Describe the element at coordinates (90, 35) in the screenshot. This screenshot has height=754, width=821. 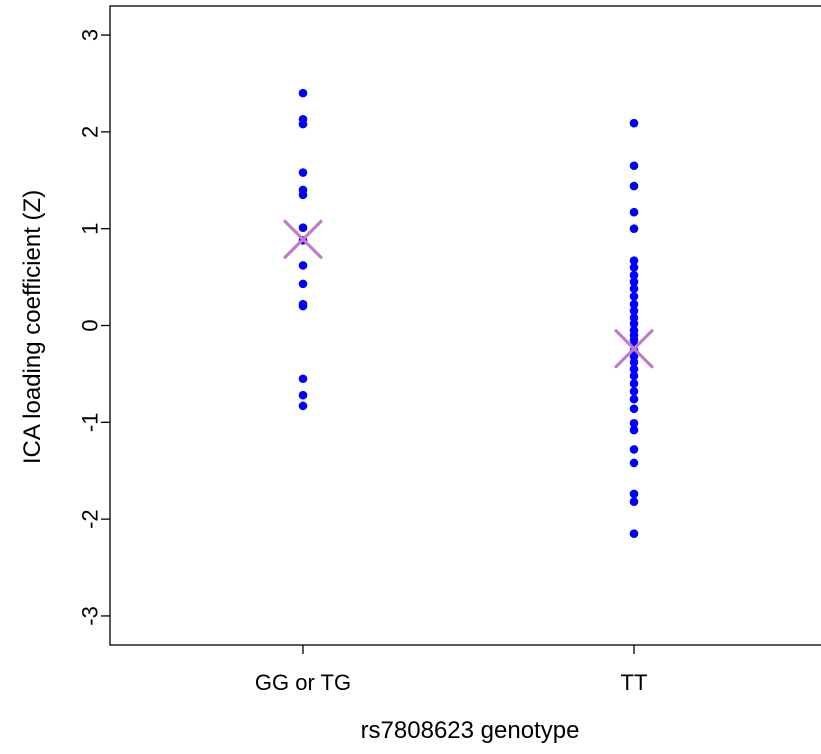
I see `y-tick-label: 3` at that location.